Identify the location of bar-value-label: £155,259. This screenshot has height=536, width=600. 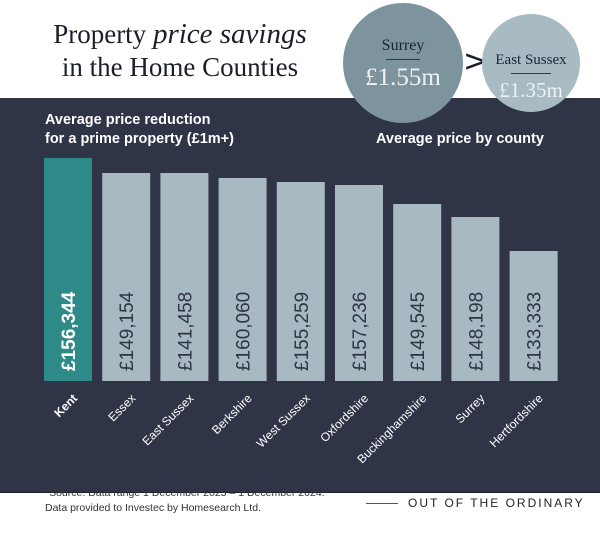
(302, 331).